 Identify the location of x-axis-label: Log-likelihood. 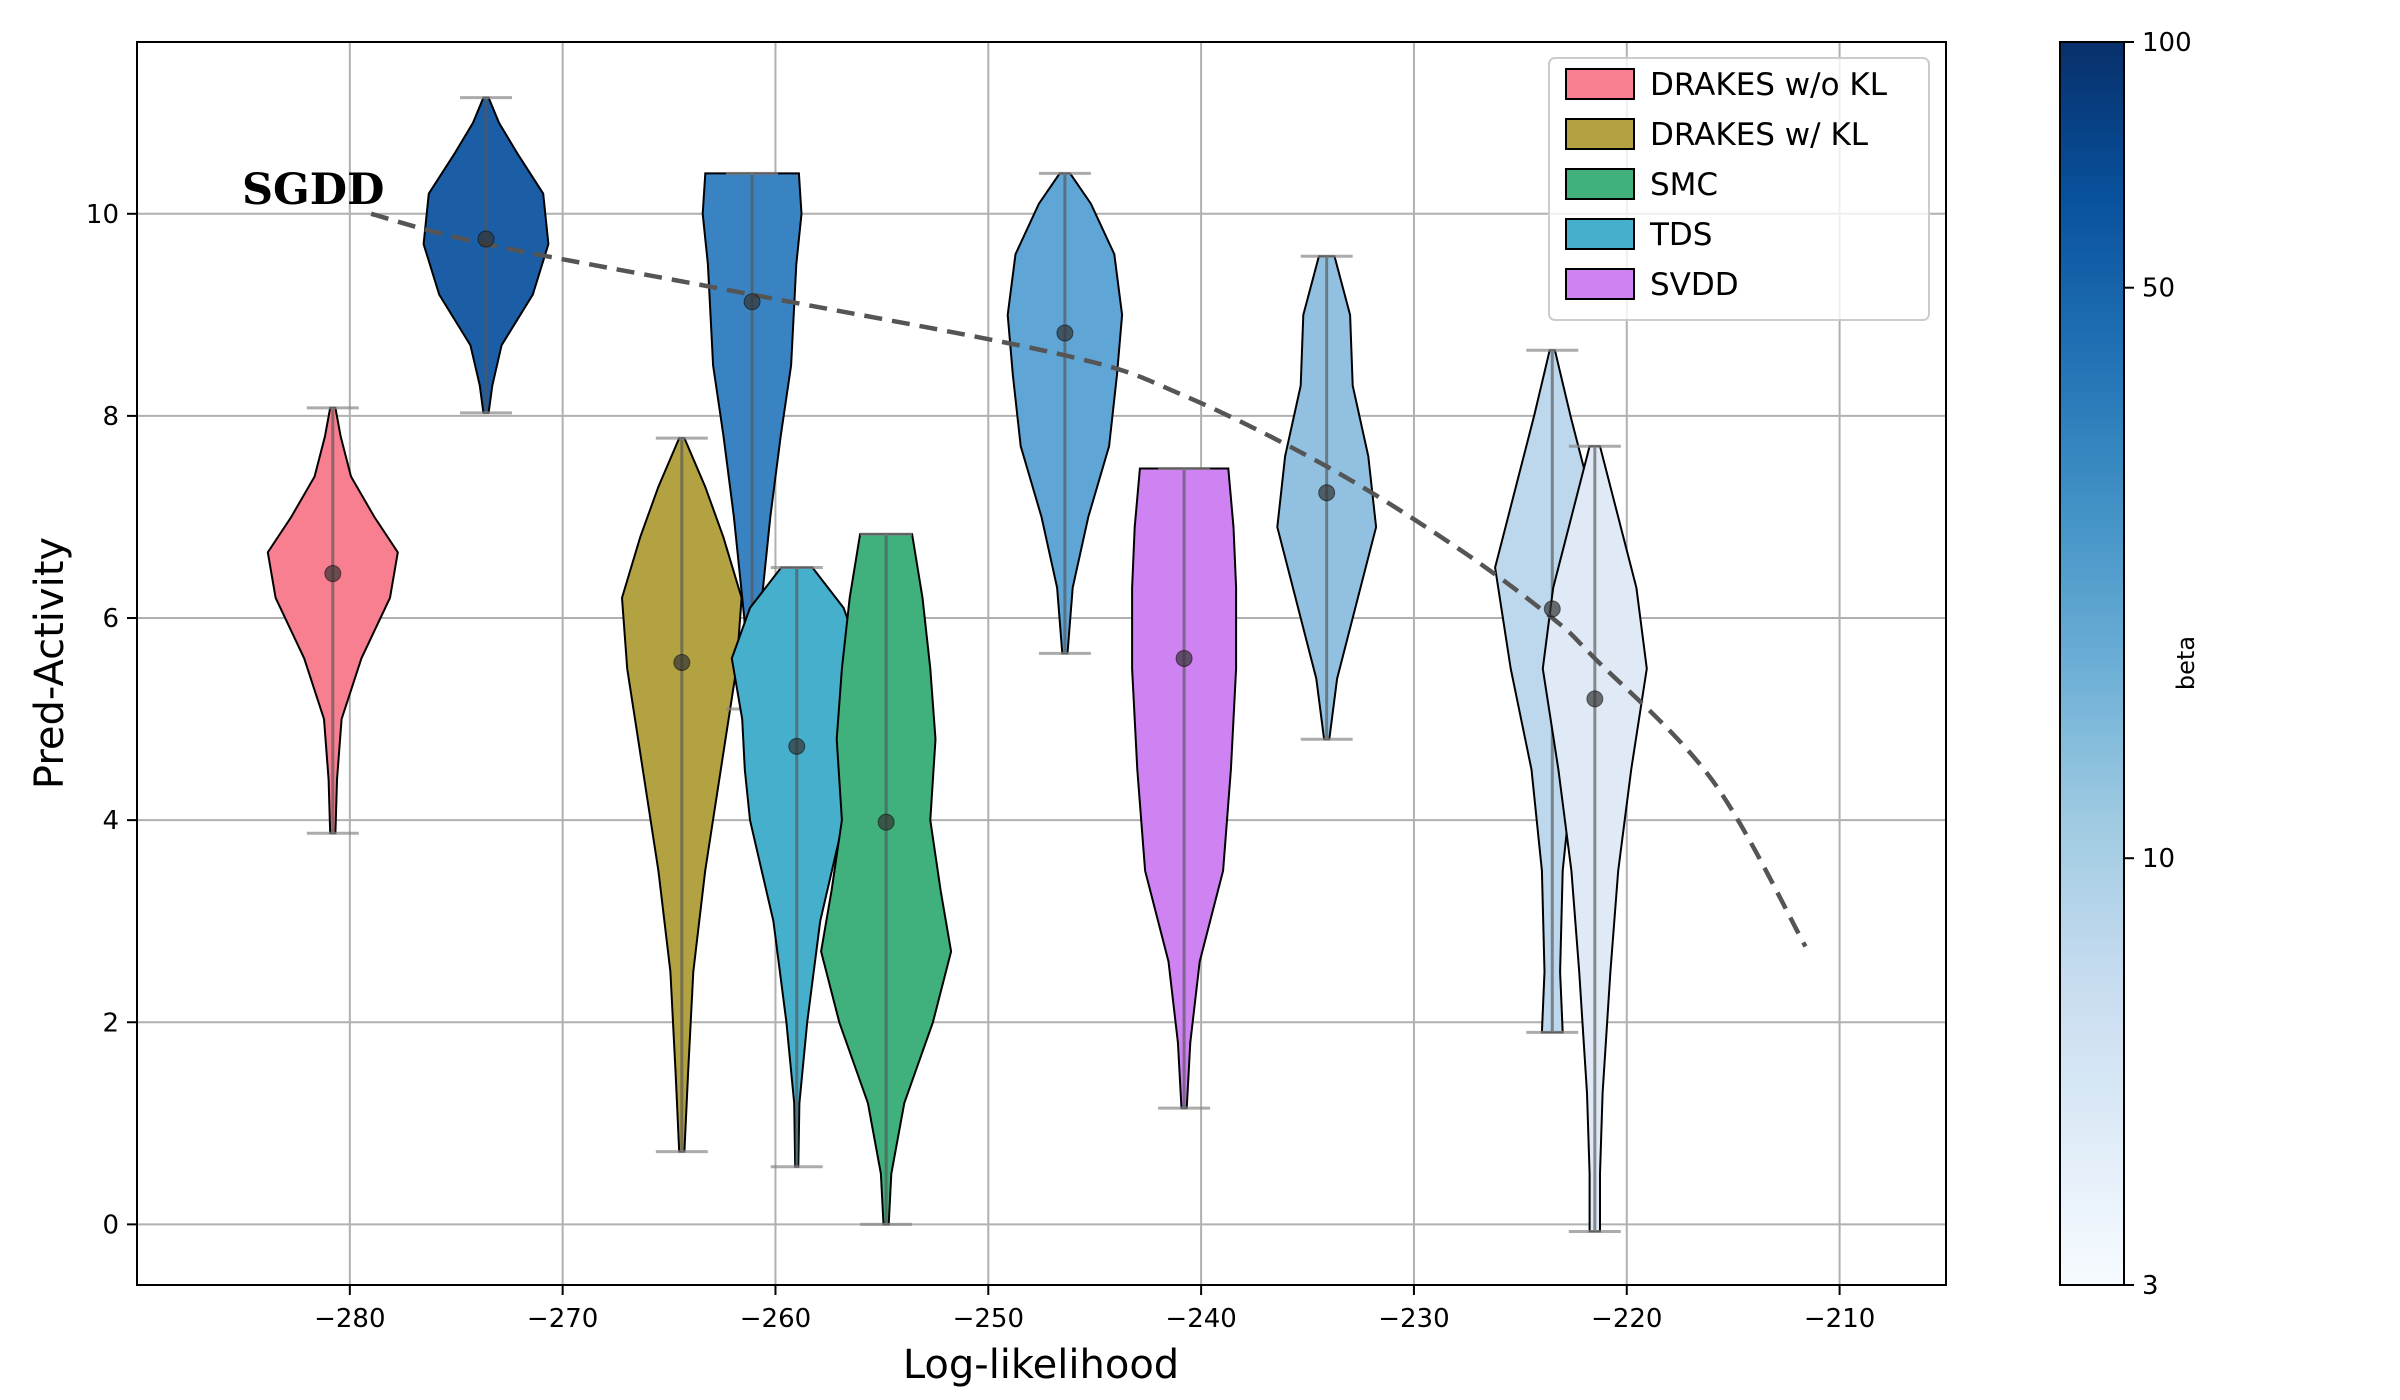
(1041, 1365).